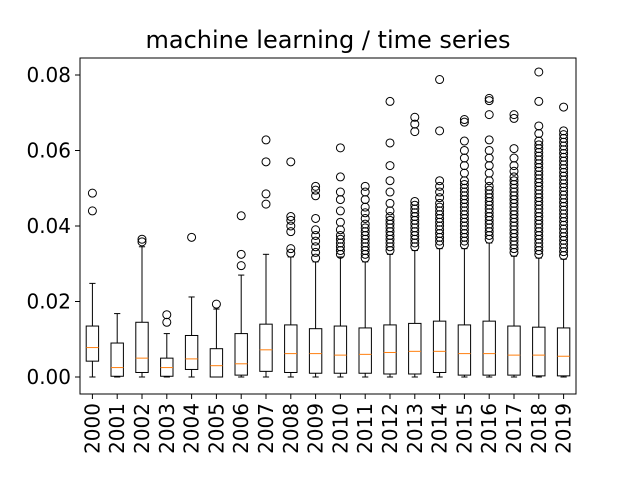 The height and width of the screenshot is (480, 640). Describe the element at coordinates (439, 226) in the screenshot. I see `box-2014` at that location.